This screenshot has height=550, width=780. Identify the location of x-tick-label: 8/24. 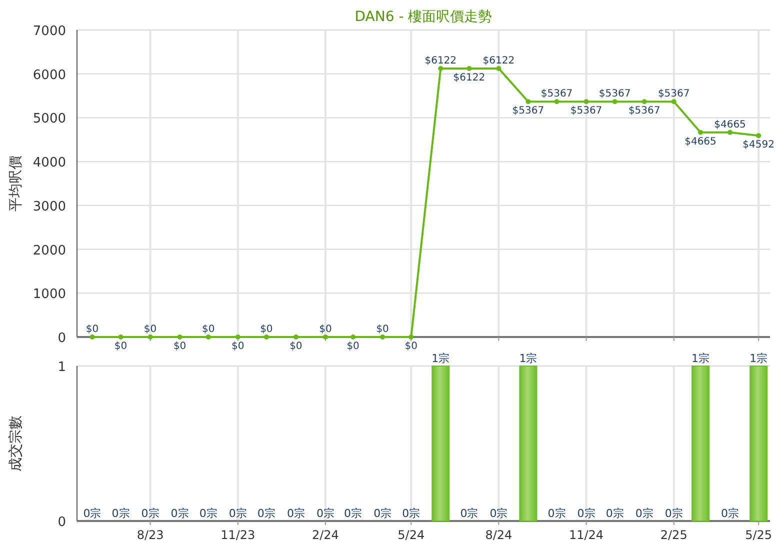
(498, 535).